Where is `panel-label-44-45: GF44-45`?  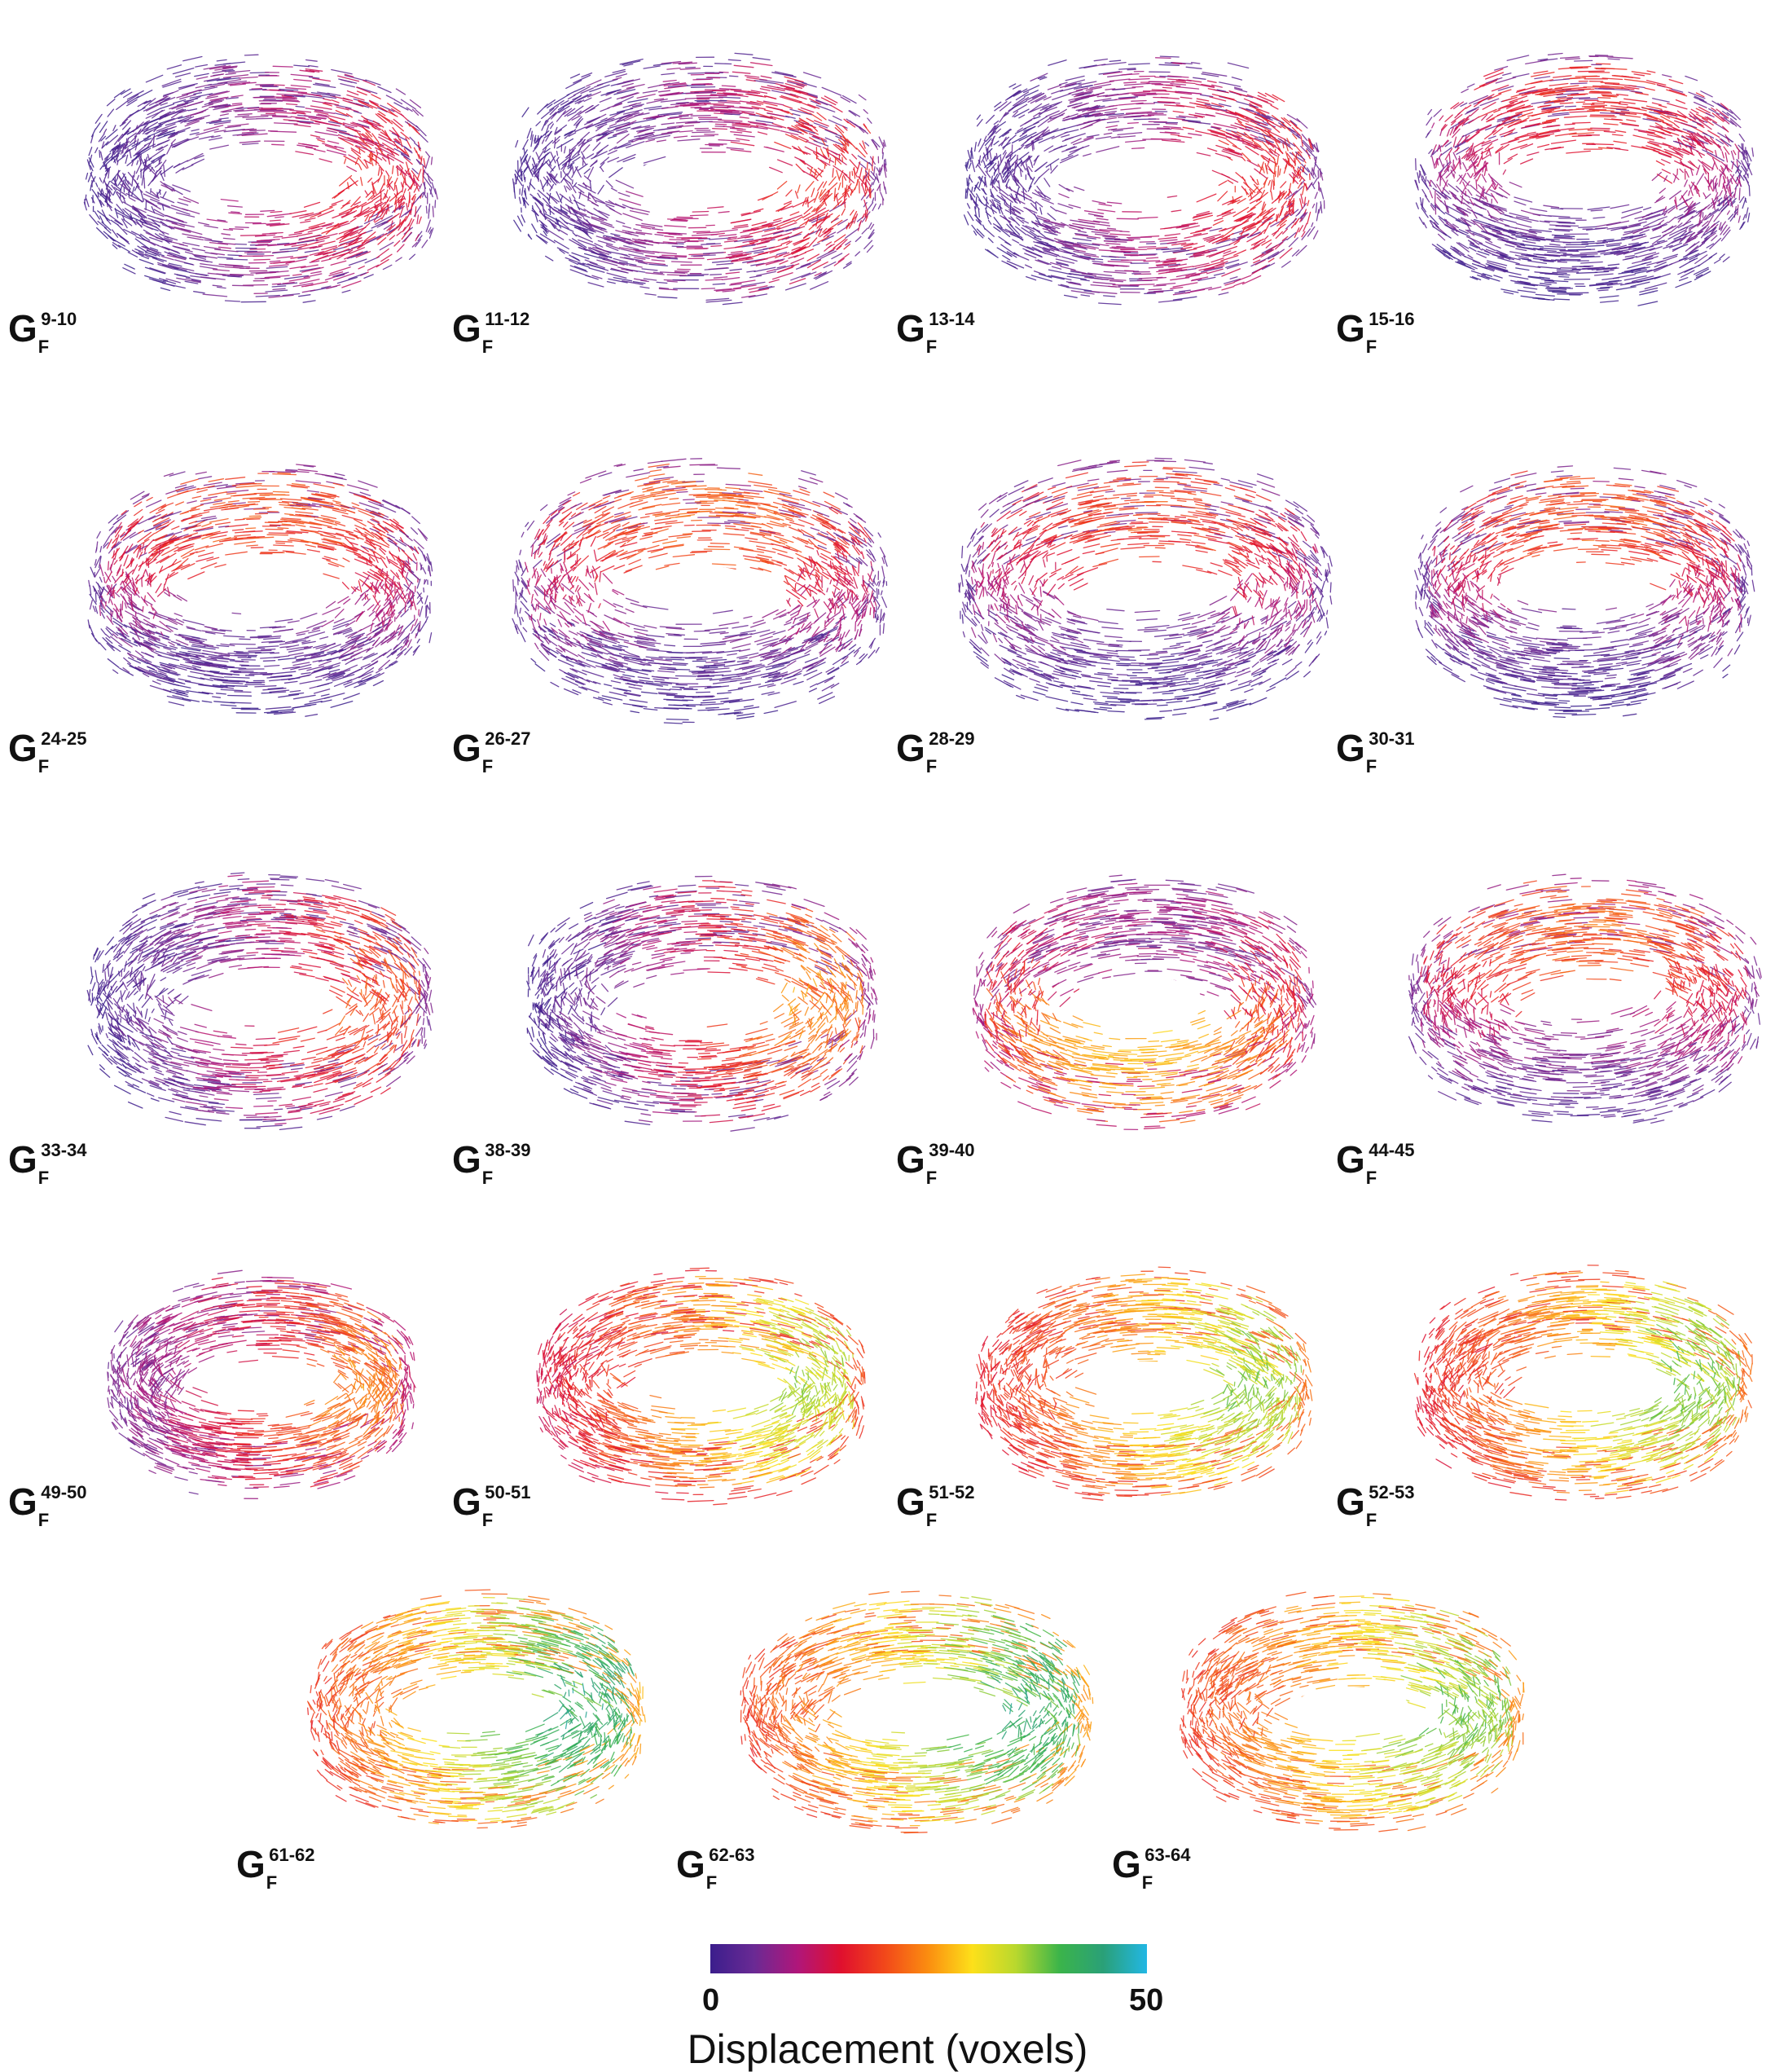
panel-label-44-45: GF44-45 is located at coordinates (1376, 1159).